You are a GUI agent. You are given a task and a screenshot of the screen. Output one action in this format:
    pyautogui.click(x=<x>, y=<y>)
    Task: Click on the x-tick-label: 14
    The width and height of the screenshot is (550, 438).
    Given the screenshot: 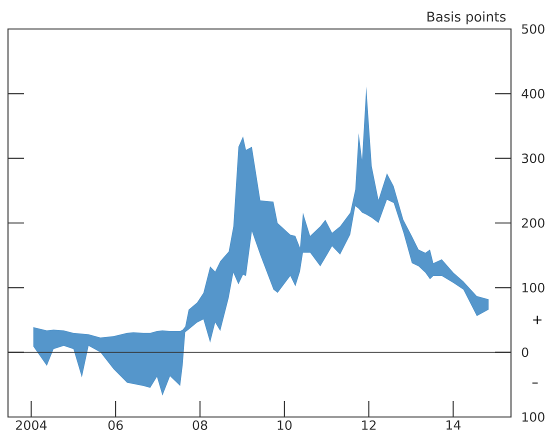 What is the action you would take?
    pyautogui.click(x=453, y=425)
    